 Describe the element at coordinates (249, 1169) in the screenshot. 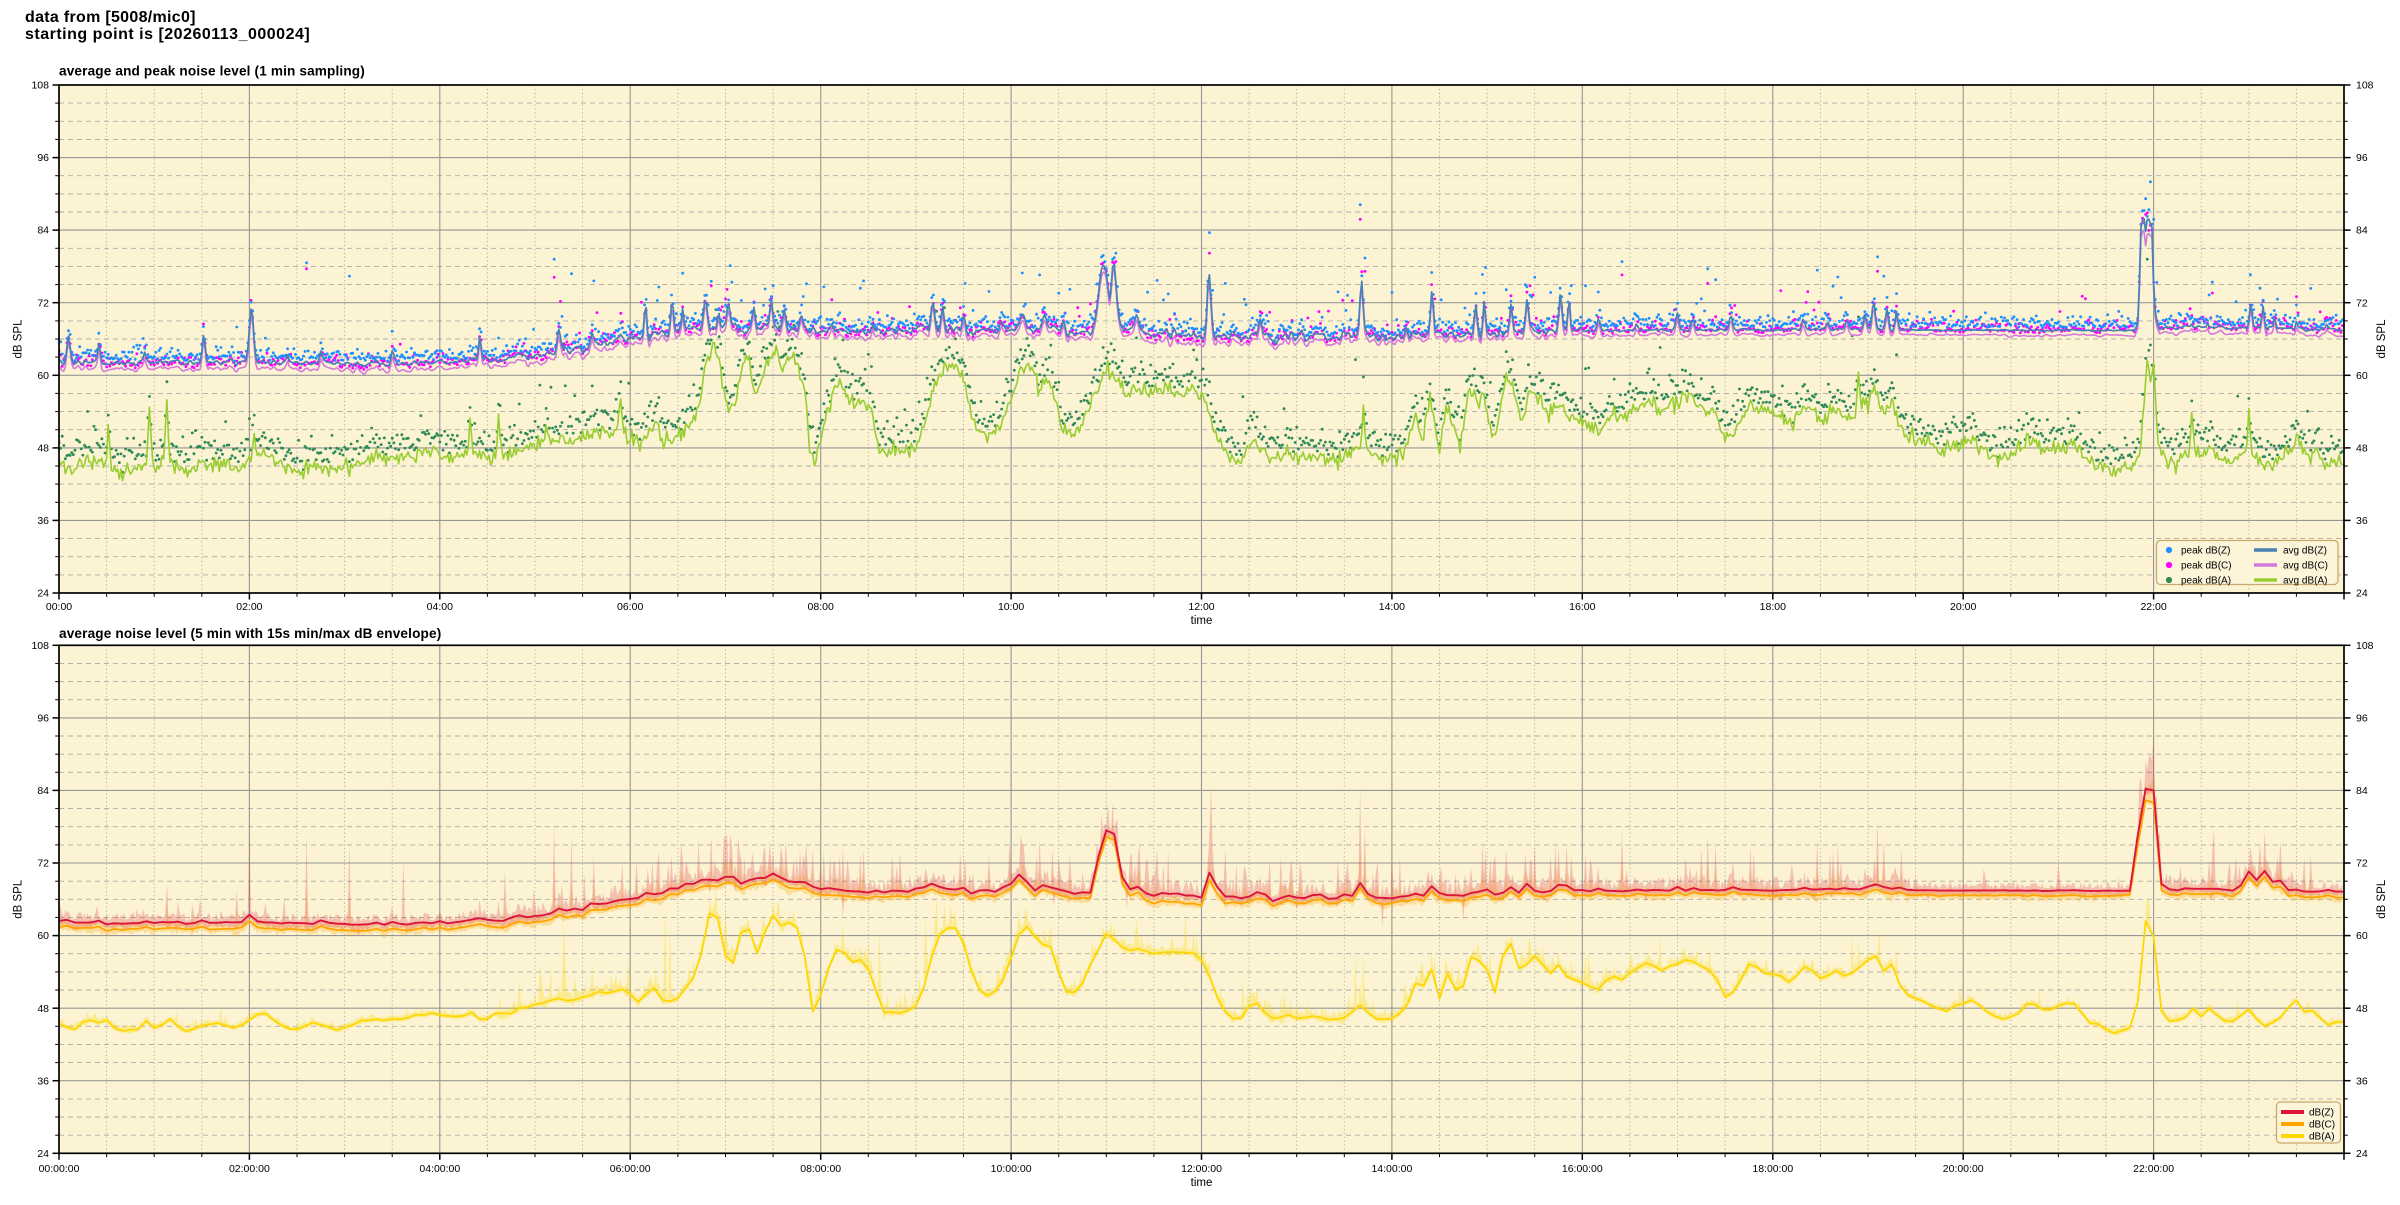

I see `svg-text: 02:00:00` at that location.